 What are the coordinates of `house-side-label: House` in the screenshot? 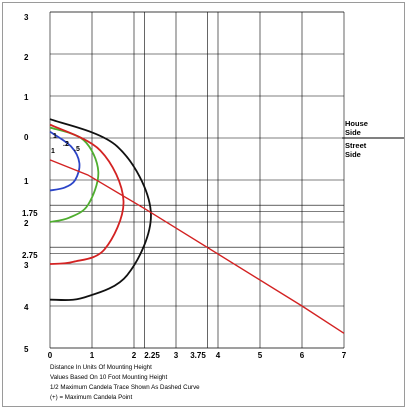 It's located at (356, 123).